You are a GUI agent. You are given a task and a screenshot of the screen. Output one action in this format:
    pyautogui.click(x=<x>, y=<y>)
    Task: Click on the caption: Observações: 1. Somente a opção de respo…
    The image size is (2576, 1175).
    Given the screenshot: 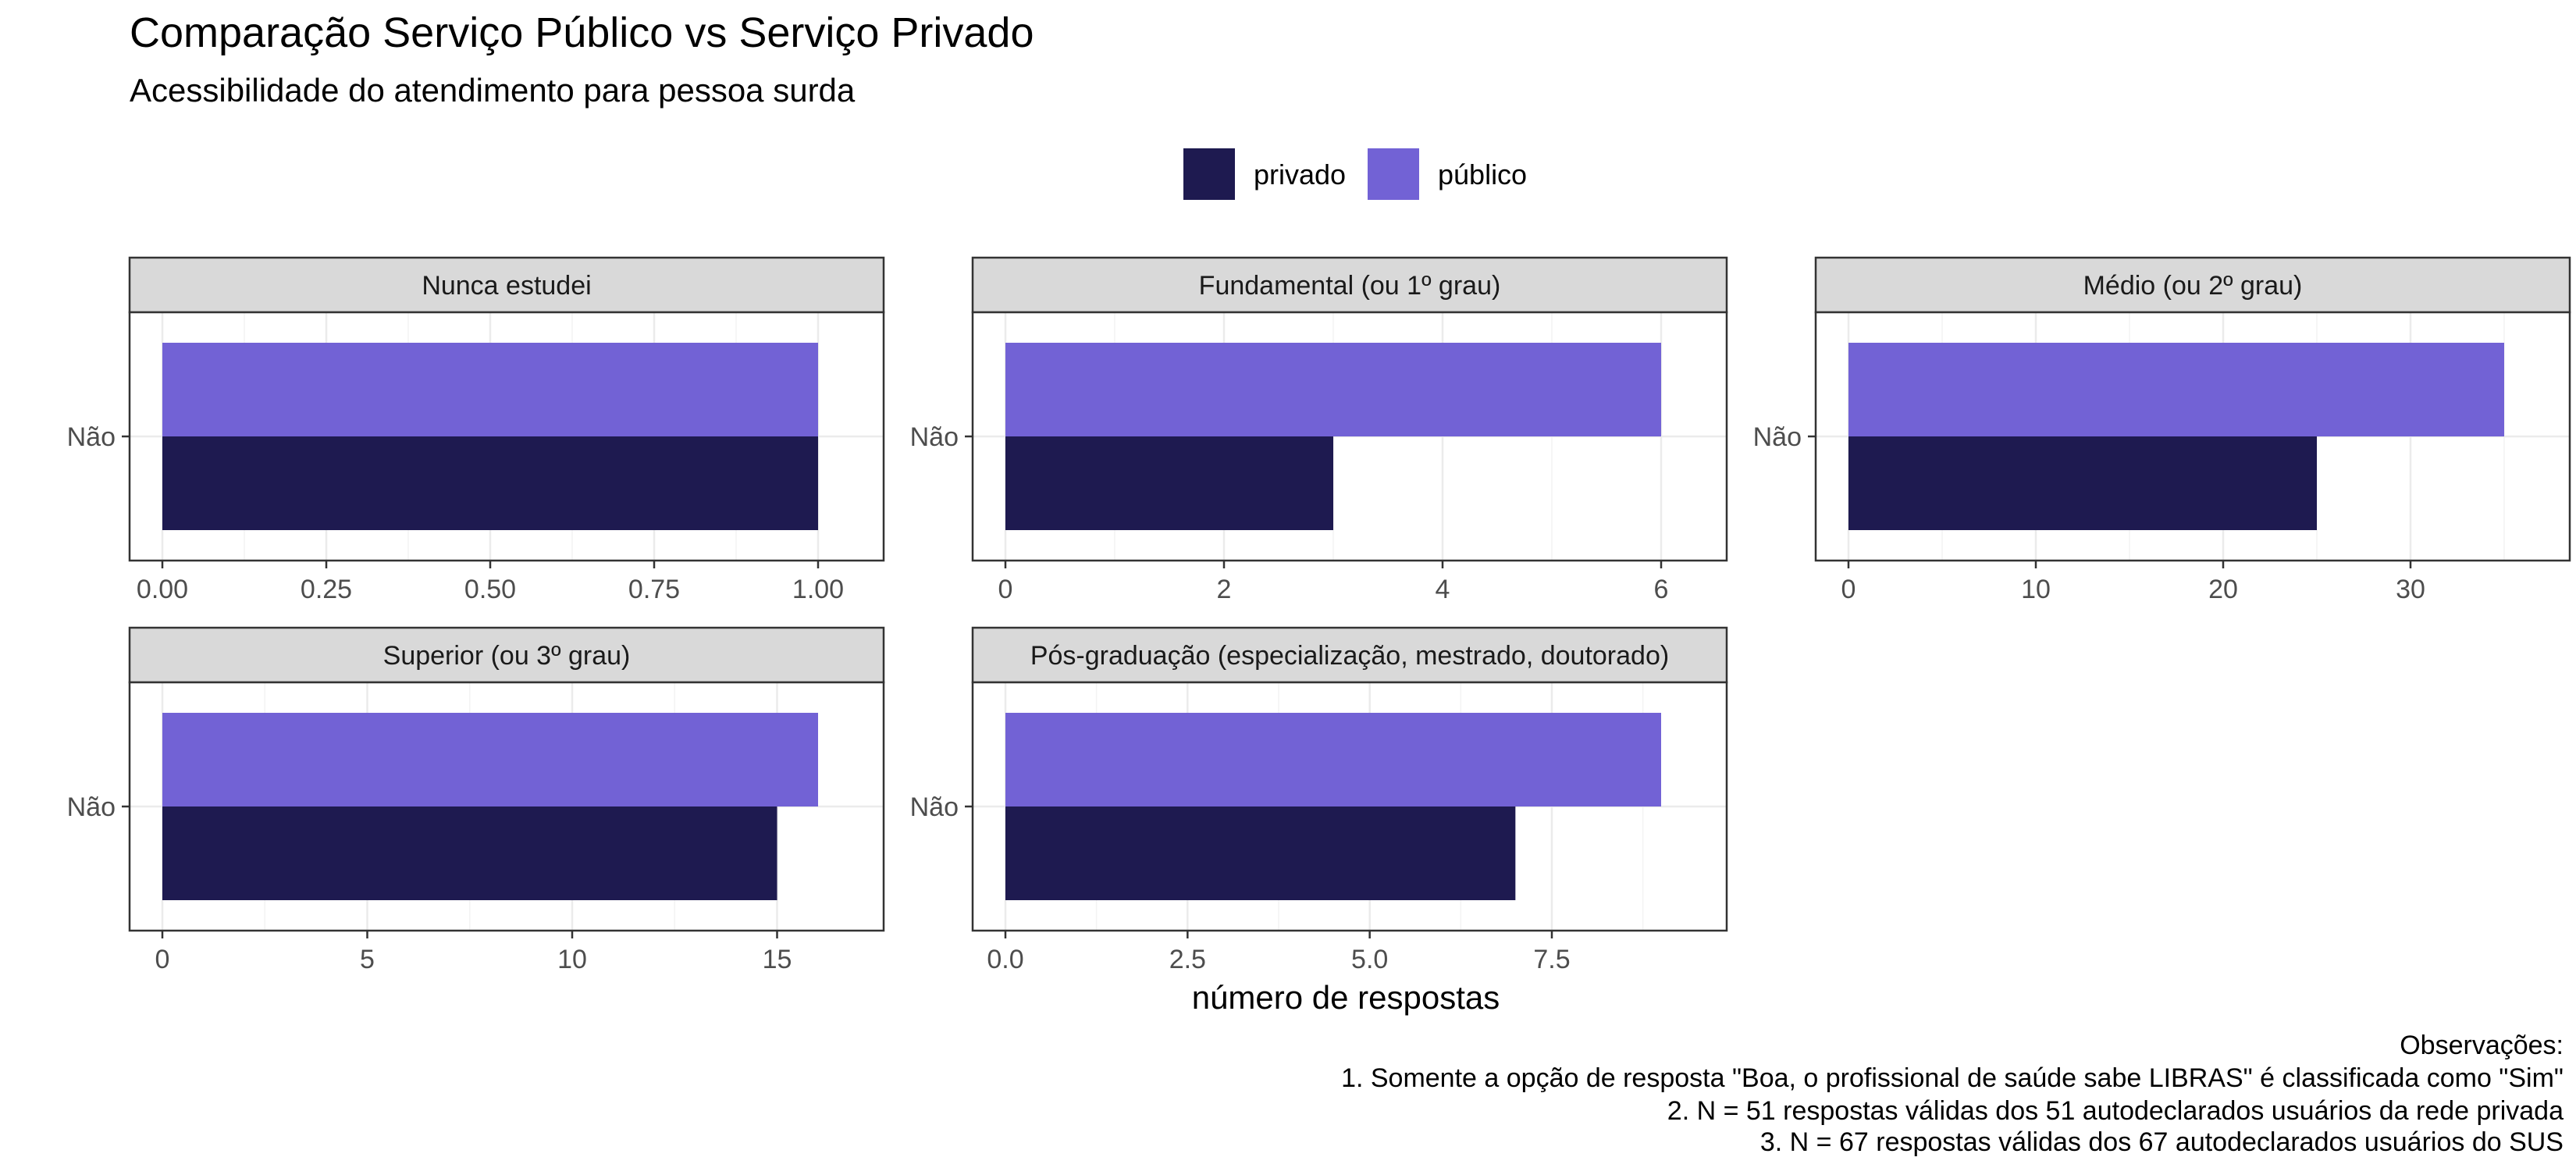 What is the action you would take?
    pyautogui.click(x=1952, y=1094)
    